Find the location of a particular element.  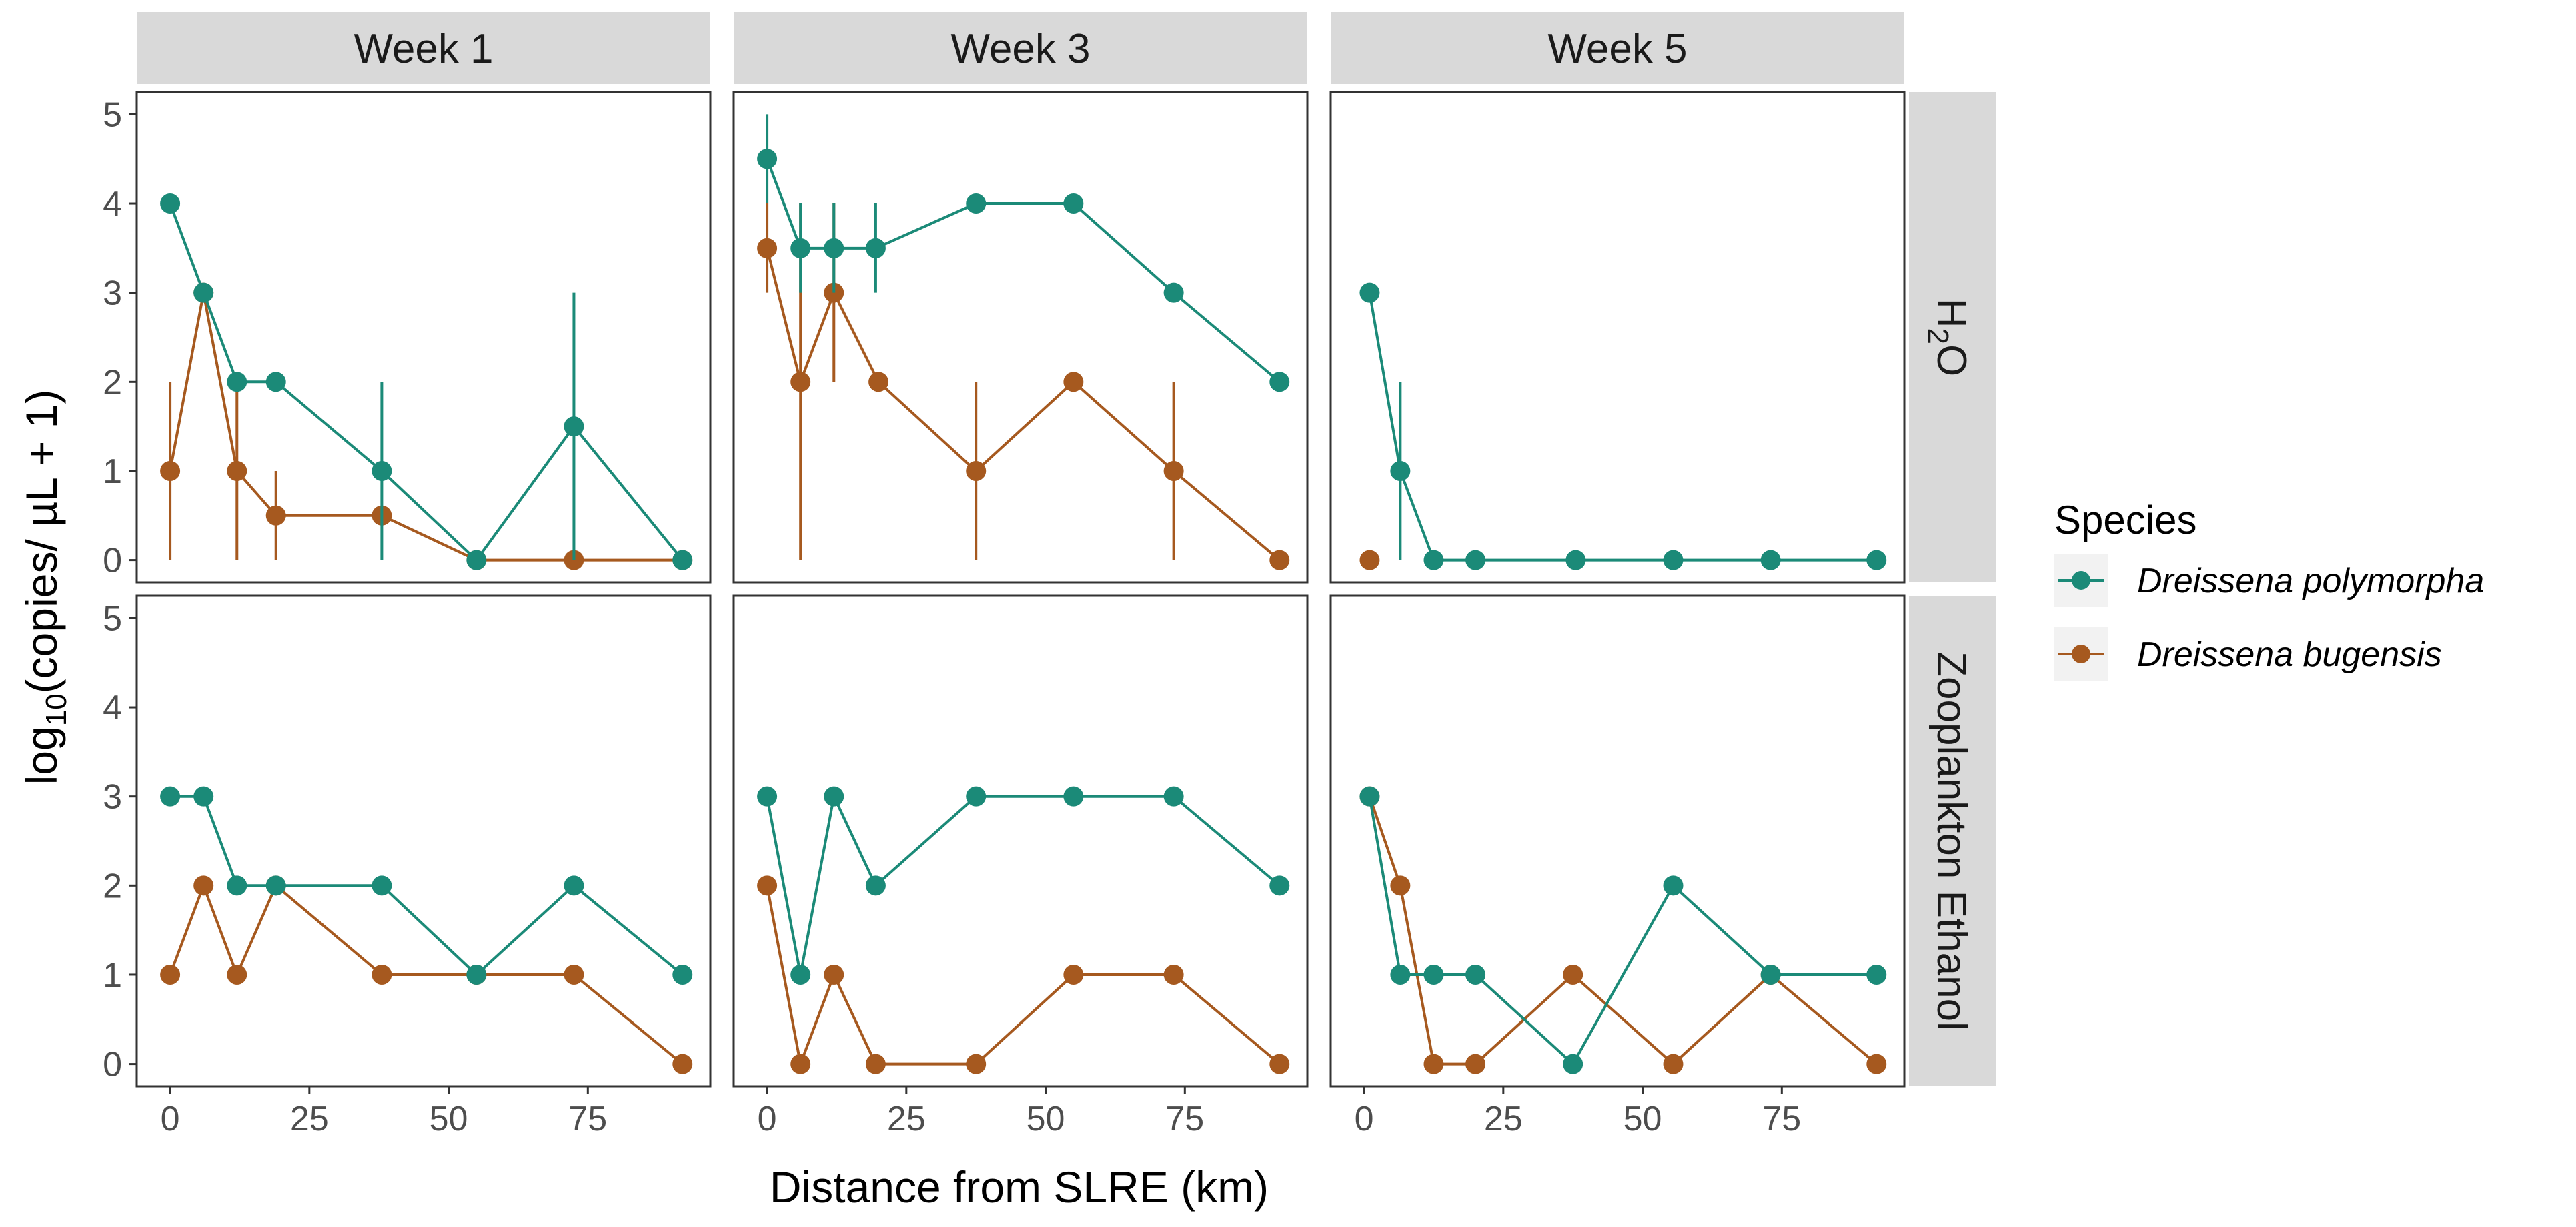

y-tick-label: 5 is located at coordinates (112, 115).